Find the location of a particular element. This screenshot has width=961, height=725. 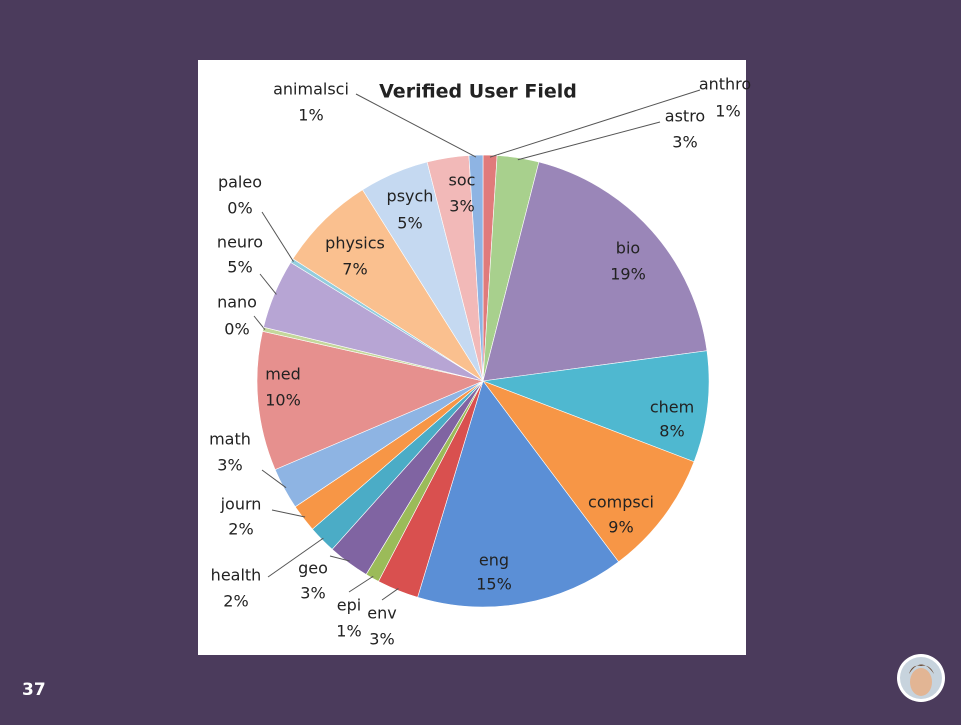

slice-label: soc is located at coordinates (462, 180).